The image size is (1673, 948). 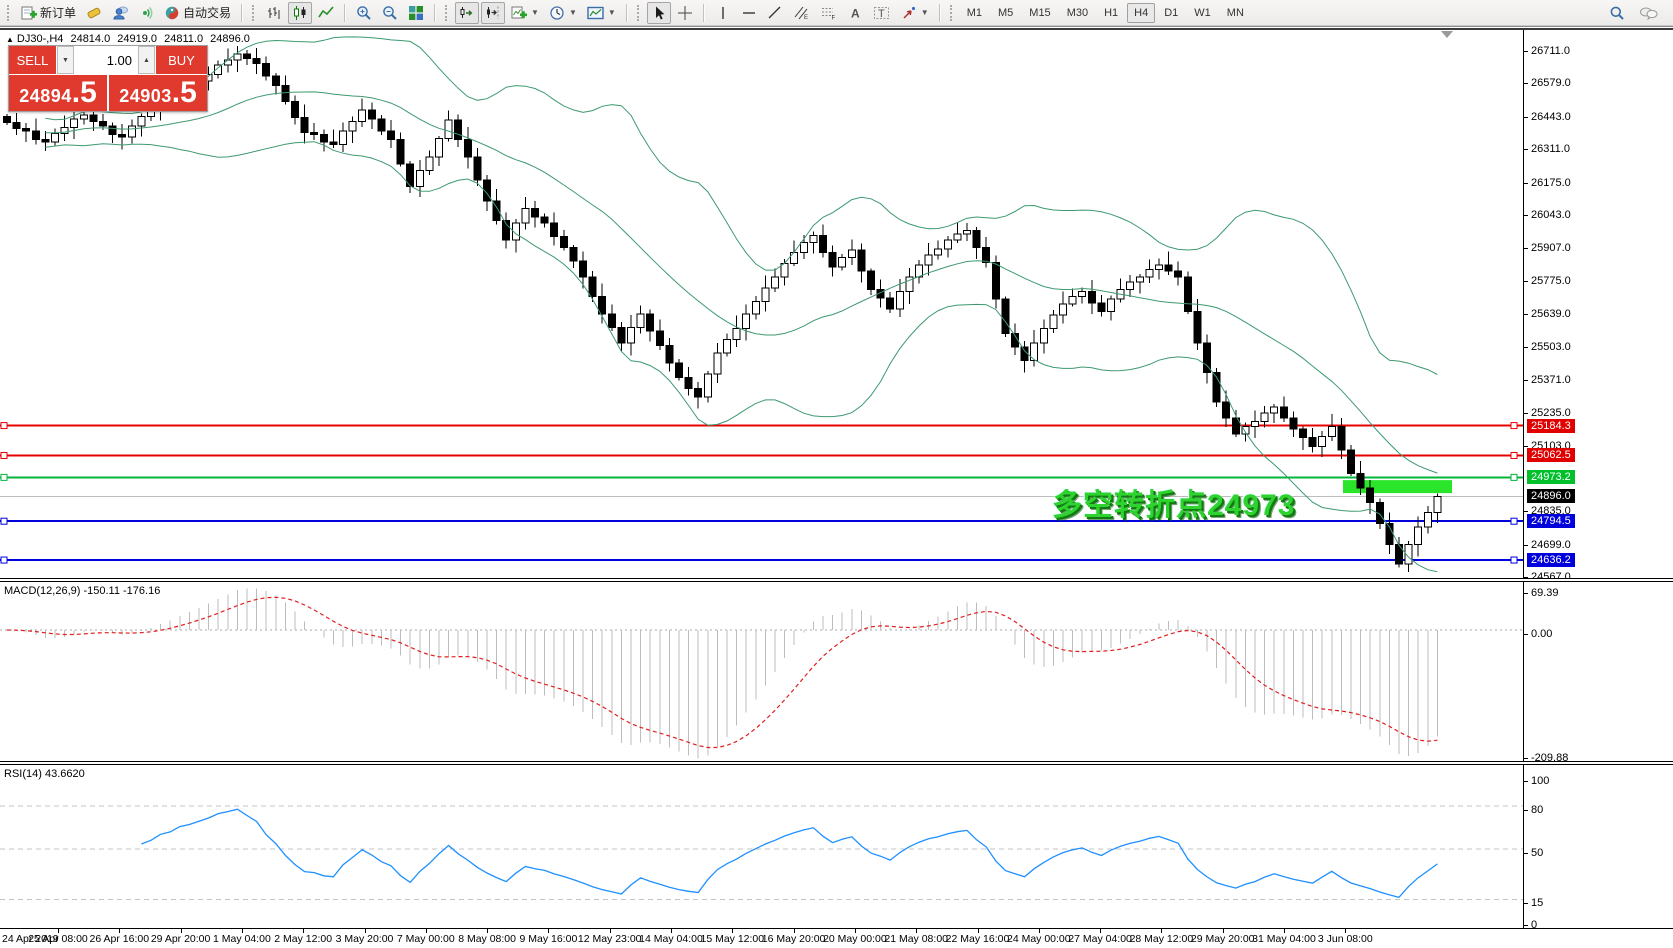 I want to click on time-label: 14 May 04:00, so click(x=671, y=939).